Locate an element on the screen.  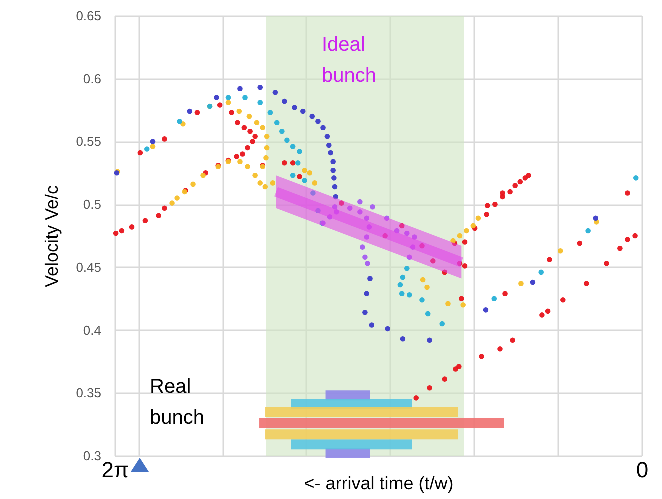
annotation: Real bunch is located at coordinates (178, 403).